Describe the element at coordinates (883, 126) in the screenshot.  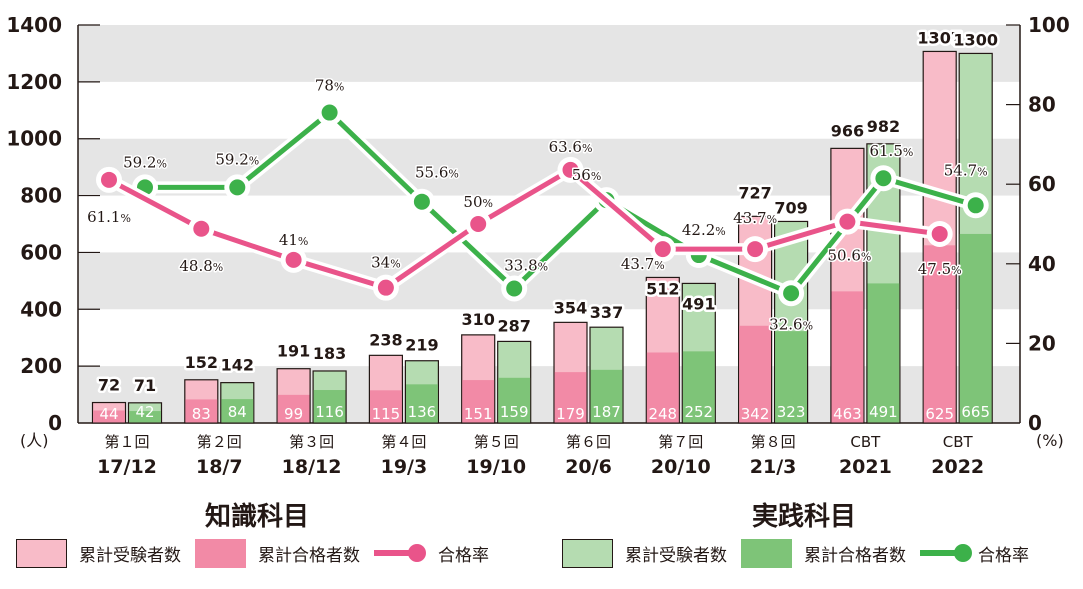
I see `label-practical-examinees: 982` at that location.